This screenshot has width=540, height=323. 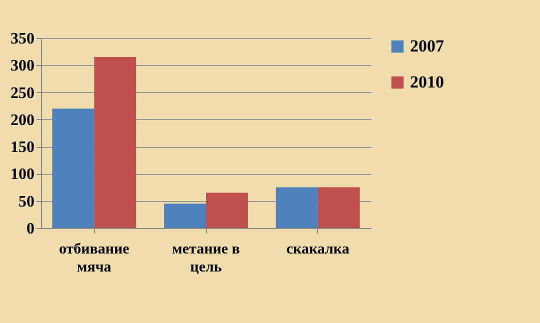 What do you see at coordinates (22, 66) in the screenshot?
I see `y-tick-label: 300` at bounding box center [22, 66].